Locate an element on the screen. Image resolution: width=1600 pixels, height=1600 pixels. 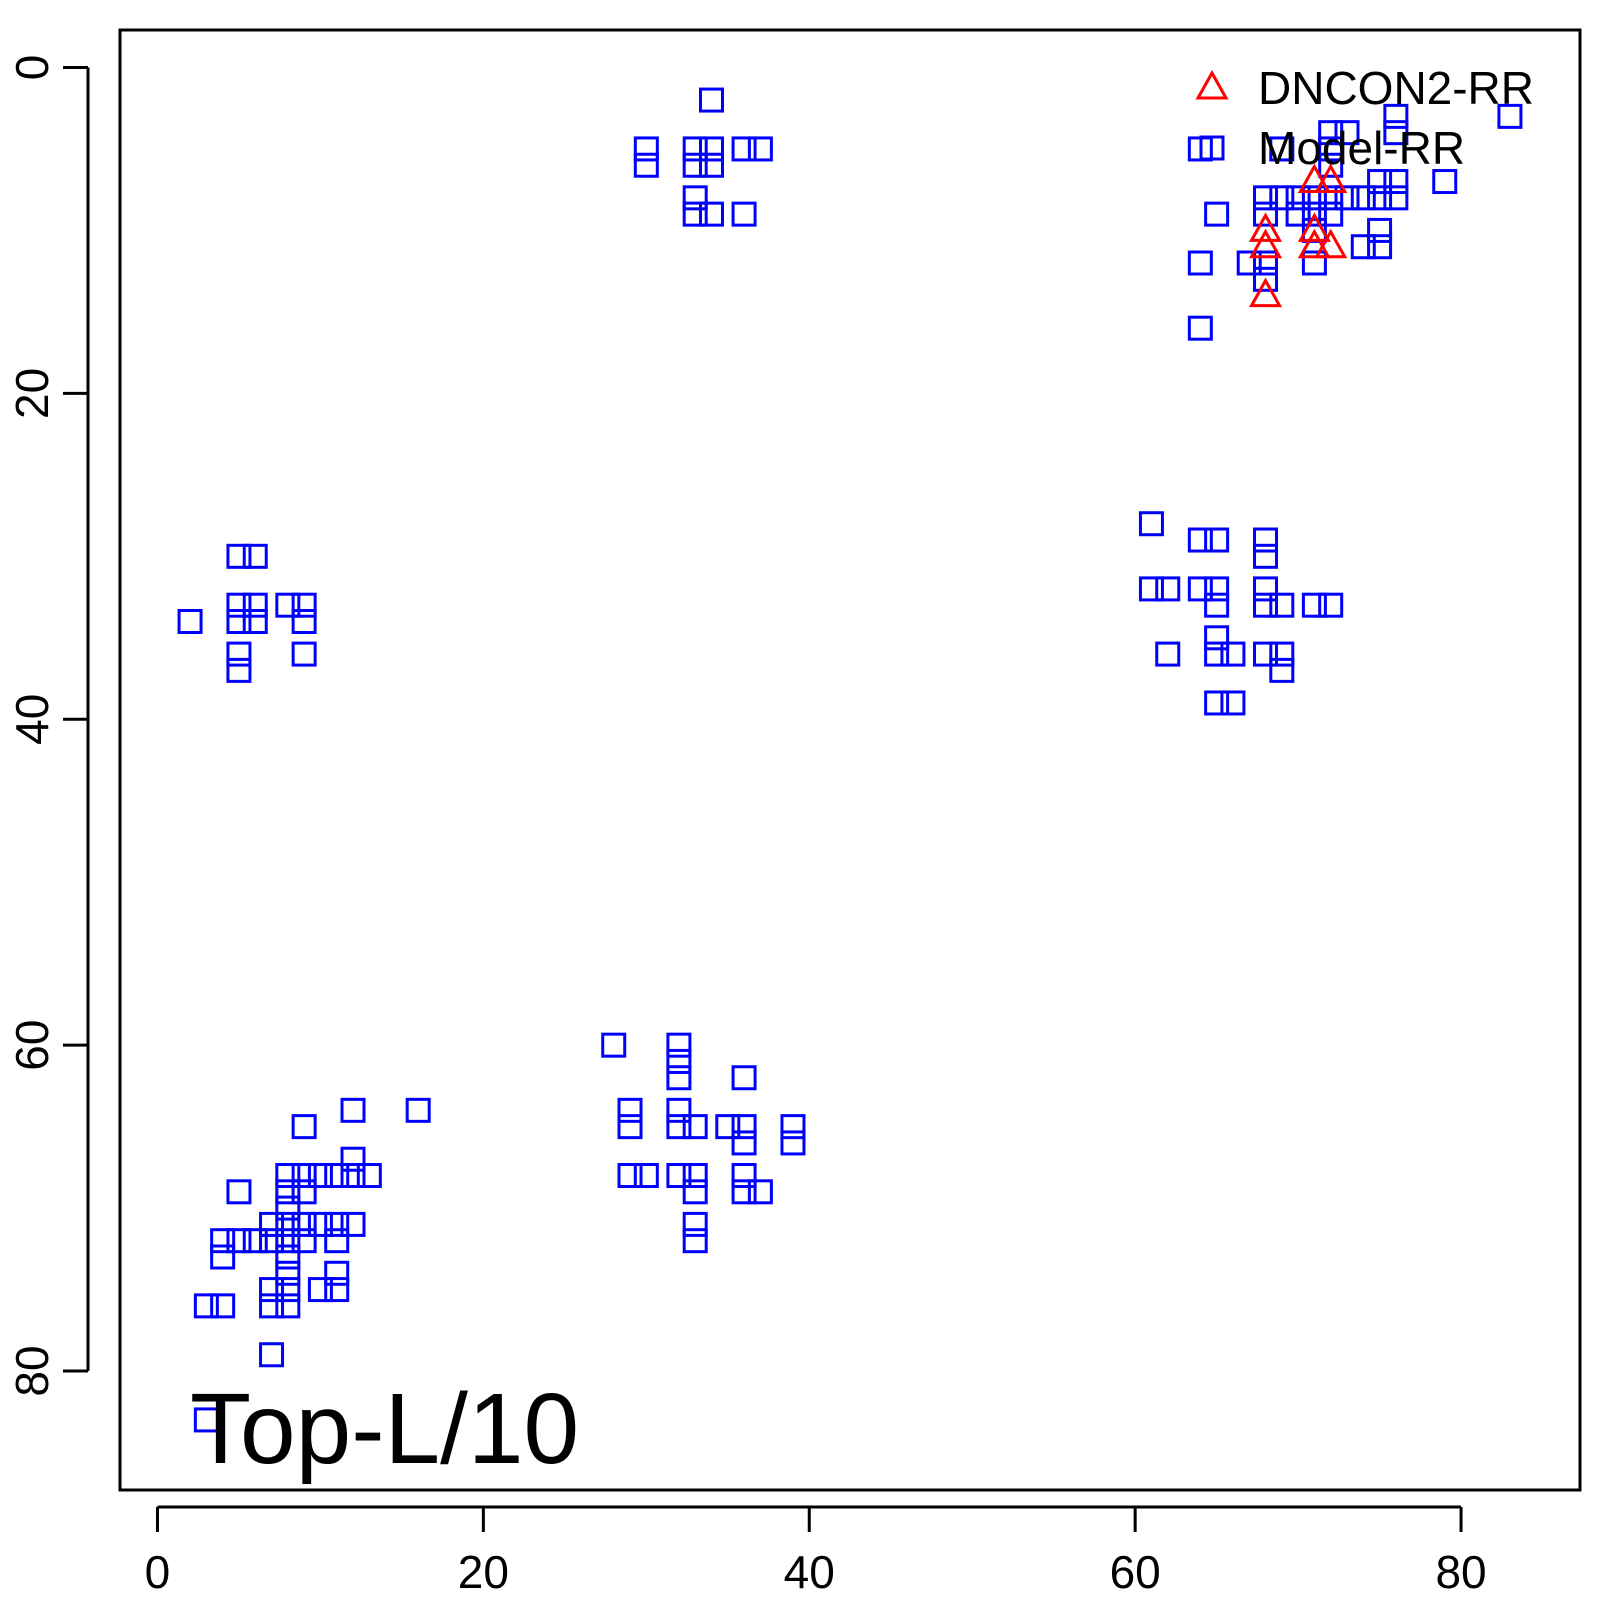
legend-square-icon is located at coordinates (1212, 148).